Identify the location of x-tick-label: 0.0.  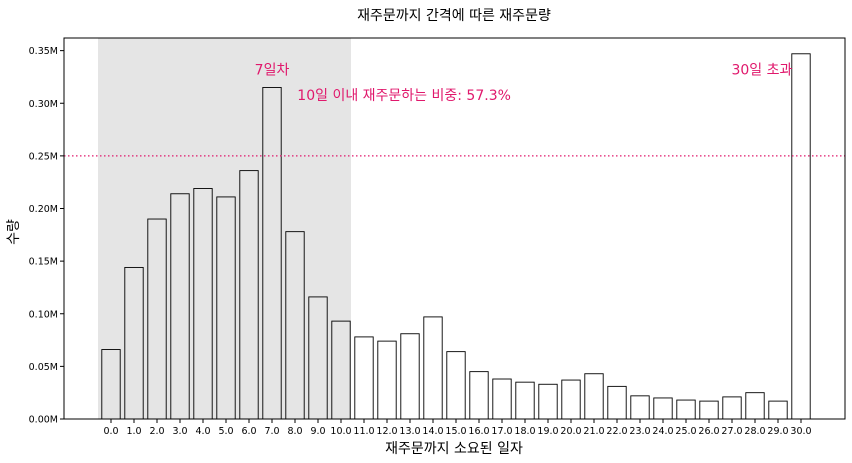
(110, 431).